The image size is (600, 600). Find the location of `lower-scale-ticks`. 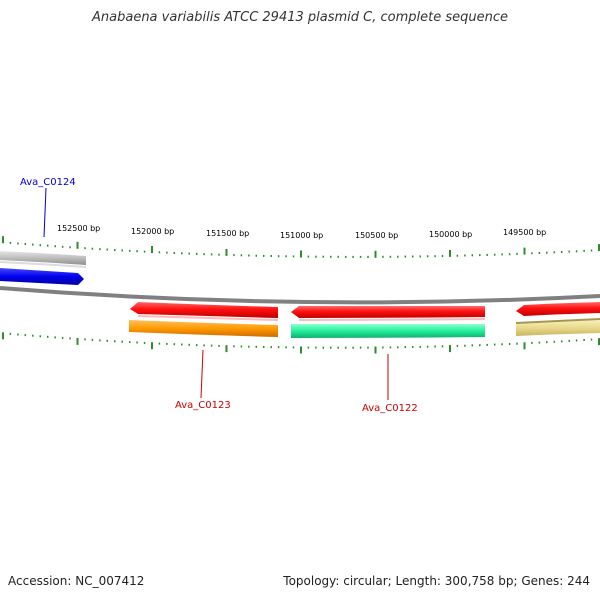

lower-scale-ticks is located at coordinates (301, 343).